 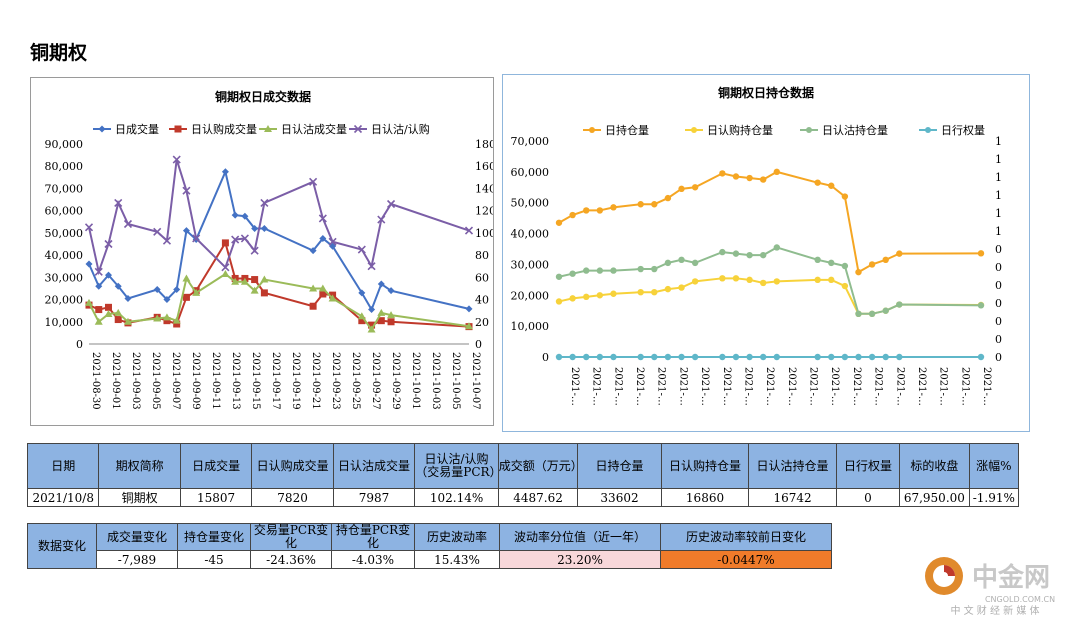 I want to click on legend-label: 日认购成交量, so click(x=224, y=129).